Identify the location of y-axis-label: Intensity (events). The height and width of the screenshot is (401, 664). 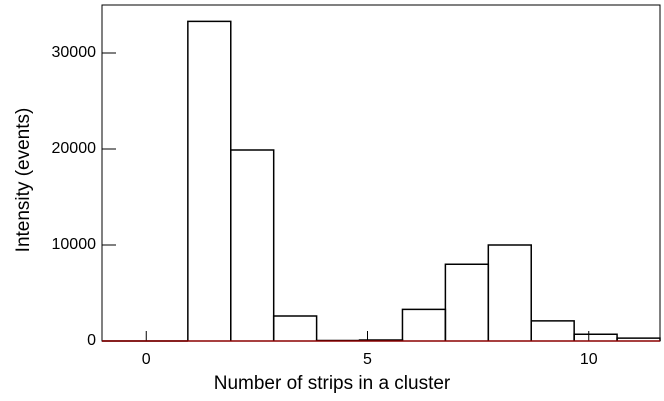
(23, 180).